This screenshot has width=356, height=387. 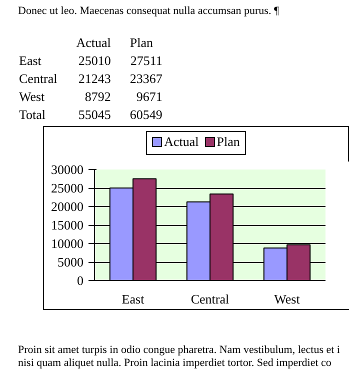 I want to click on data-label: 25010, so click(x=94, y=61).